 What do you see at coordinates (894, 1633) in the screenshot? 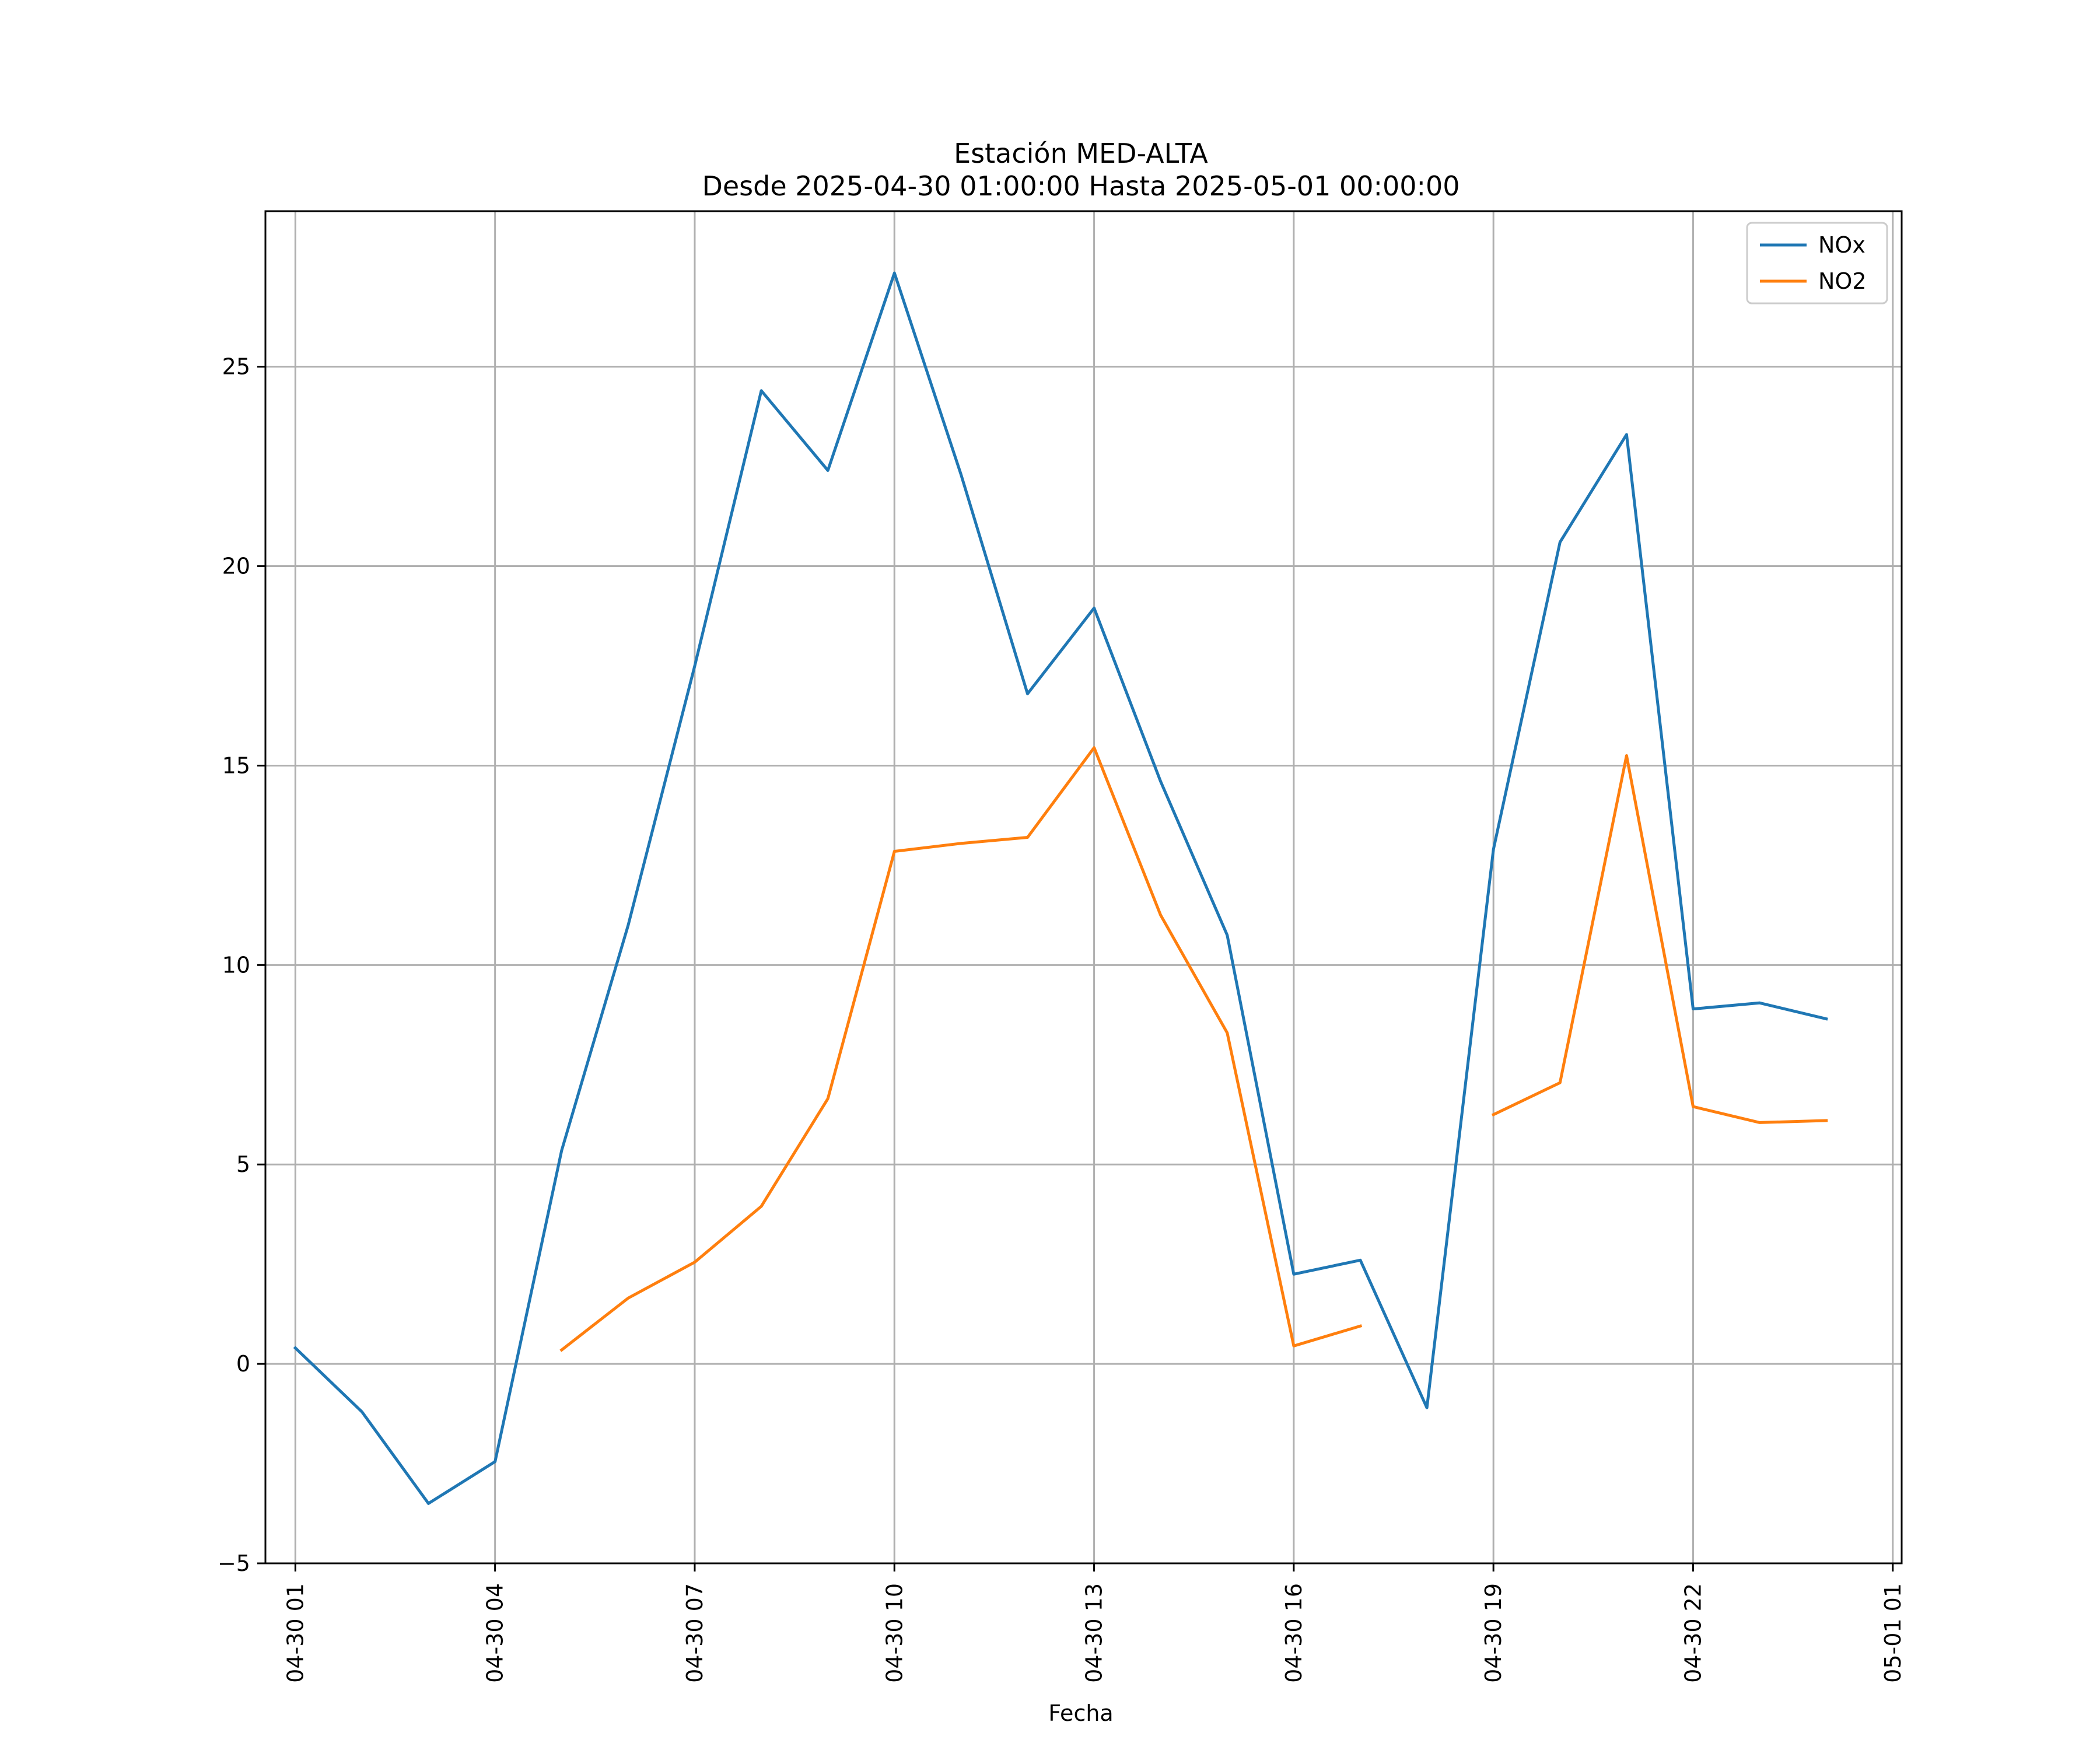
I see `x-tick-label: 04-30 10` at bounding box center [894, 1633].